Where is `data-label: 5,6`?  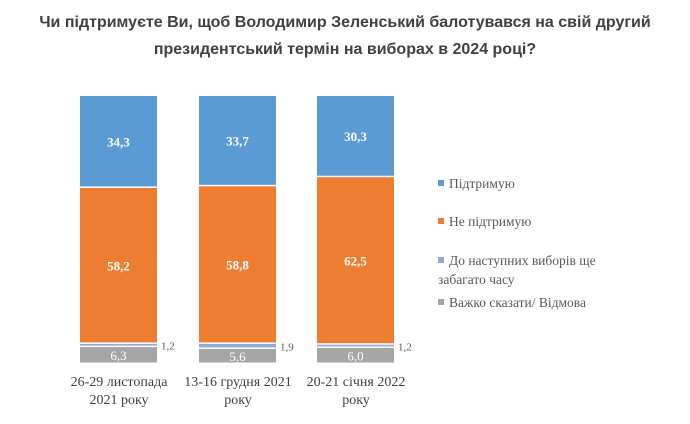
data-label: 5,6 is located at coordinates (237, 356).